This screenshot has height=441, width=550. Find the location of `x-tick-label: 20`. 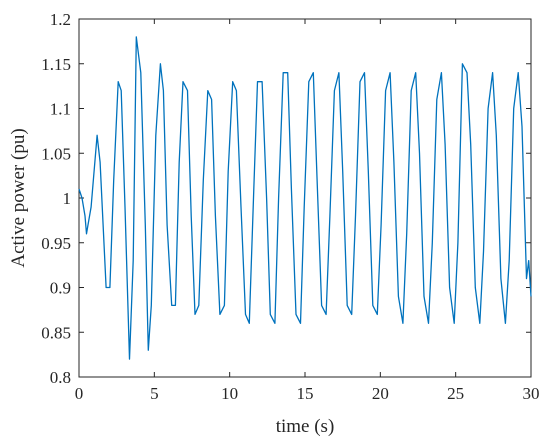

x-tick-label: 20 is located at coordinates (380, 393).